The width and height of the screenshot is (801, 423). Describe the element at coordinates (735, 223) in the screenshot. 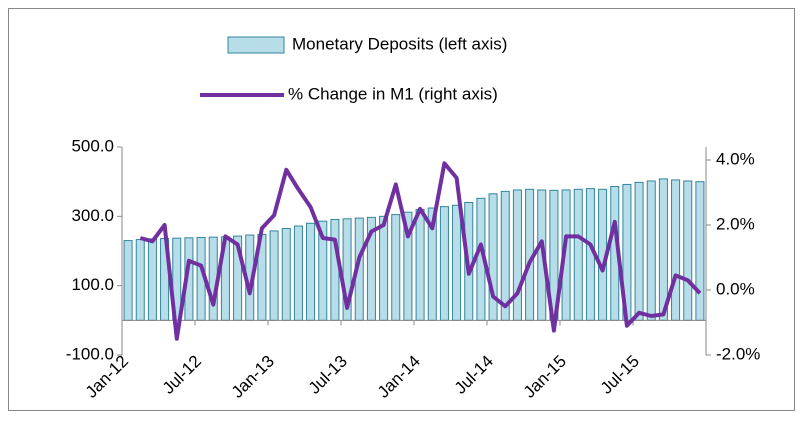

I see `y2-tick-label: 2.0%` at that location.